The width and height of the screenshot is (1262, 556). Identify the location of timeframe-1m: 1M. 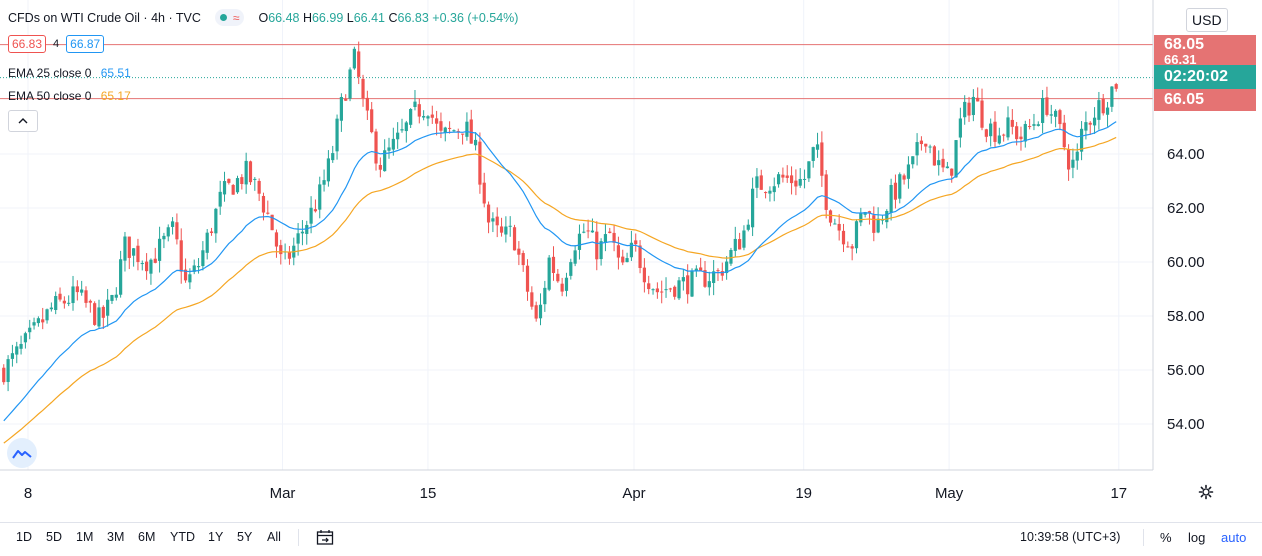
(85, 537).